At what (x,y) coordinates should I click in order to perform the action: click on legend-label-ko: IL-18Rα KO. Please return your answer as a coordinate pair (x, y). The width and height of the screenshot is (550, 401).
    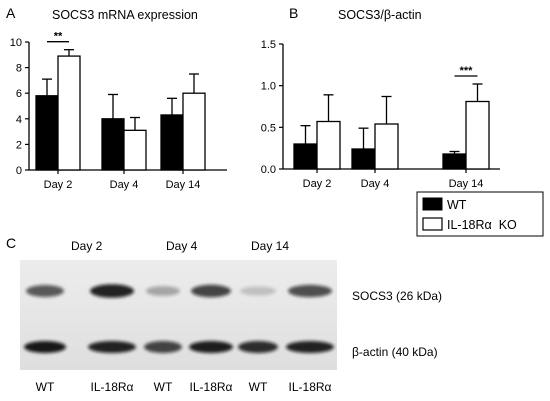
    Looking at the image, I should click on (482, 225).